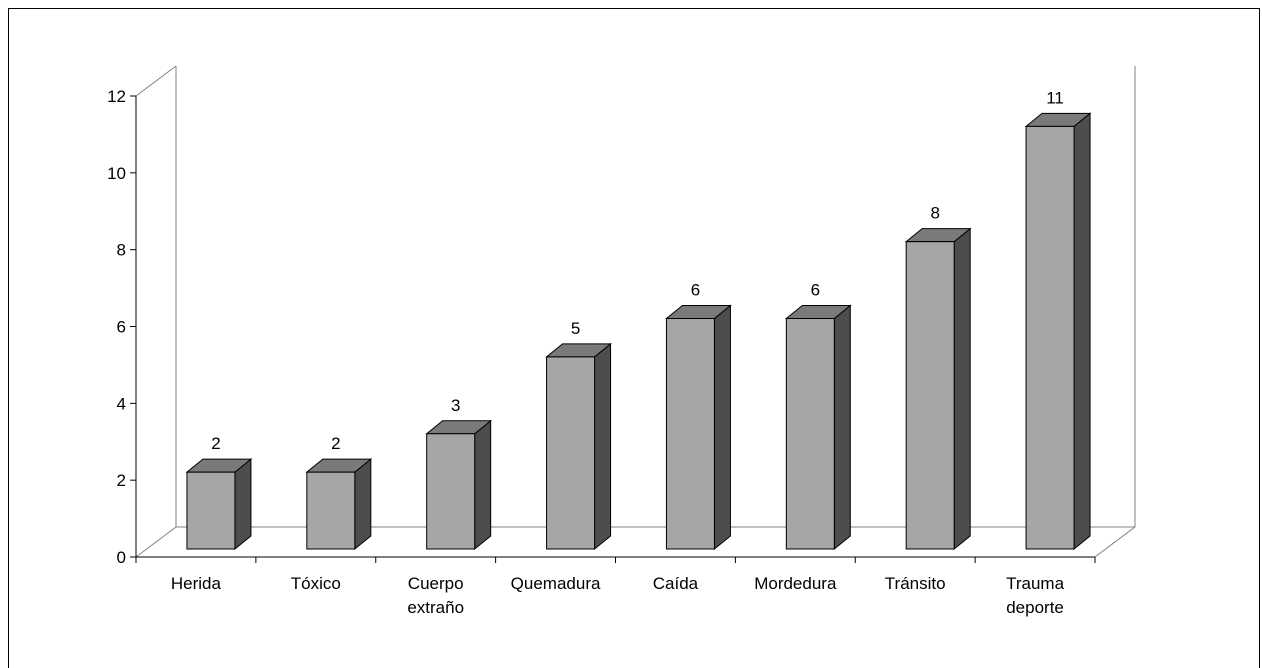  What do you see at coordinates (795, 583) in the screenshot?
I see `category-label: Mordedura` at bounding box center [795, 583].